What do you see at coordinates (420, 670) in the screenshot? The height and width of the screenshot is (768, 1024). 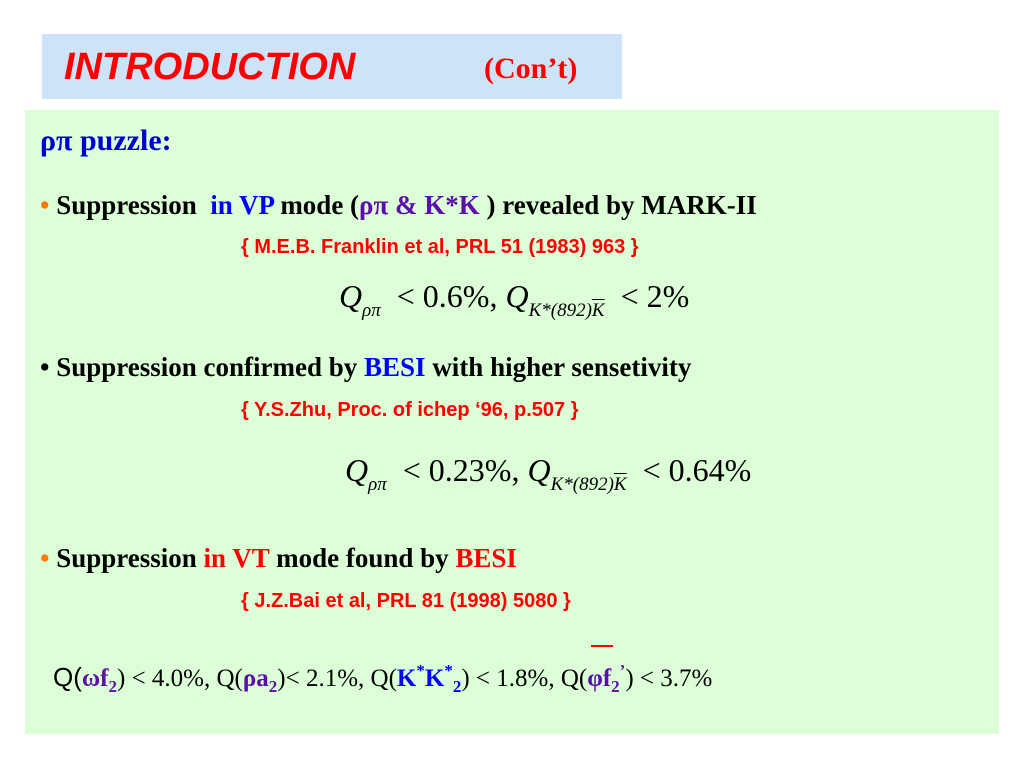 I see `q3-sup1: *` at bounding box center [420, 670].